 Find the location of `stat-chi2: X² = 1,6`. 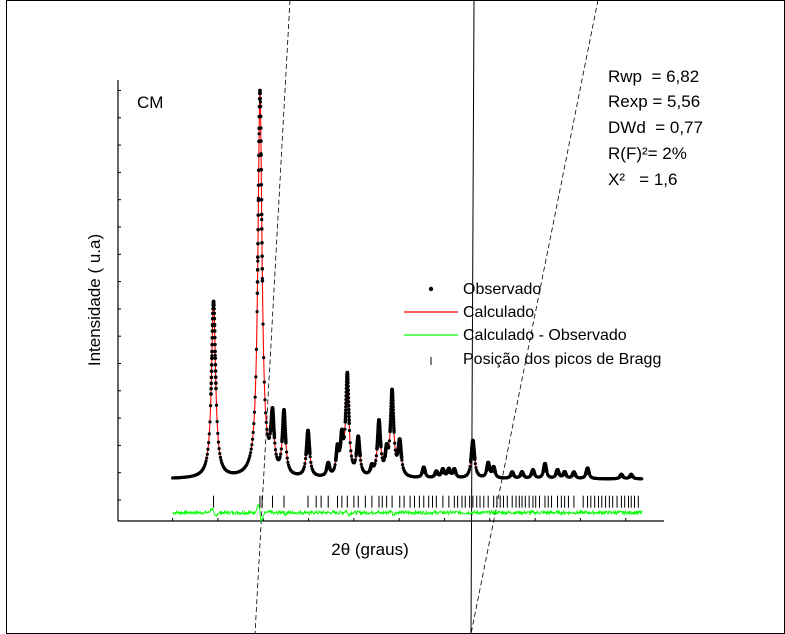

stat-chi2: X² = 1,6 is located at coordinates (642, 179).